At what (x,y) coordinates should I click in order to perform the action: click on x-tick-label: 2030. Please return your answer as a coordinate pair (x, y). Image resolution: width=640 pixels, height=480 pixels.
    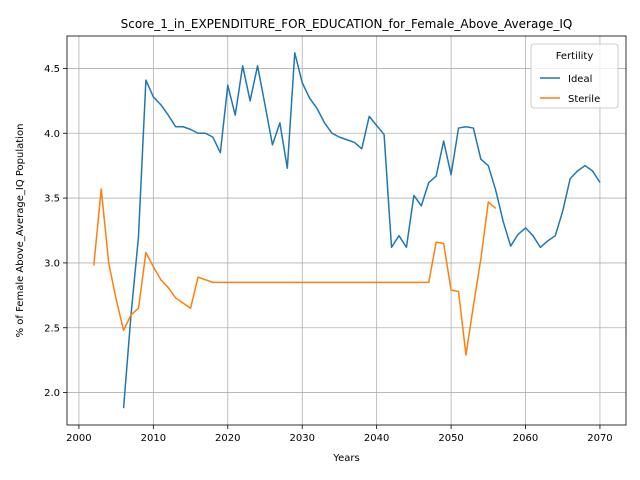
    Looking at the image, I should click on (301, 438).